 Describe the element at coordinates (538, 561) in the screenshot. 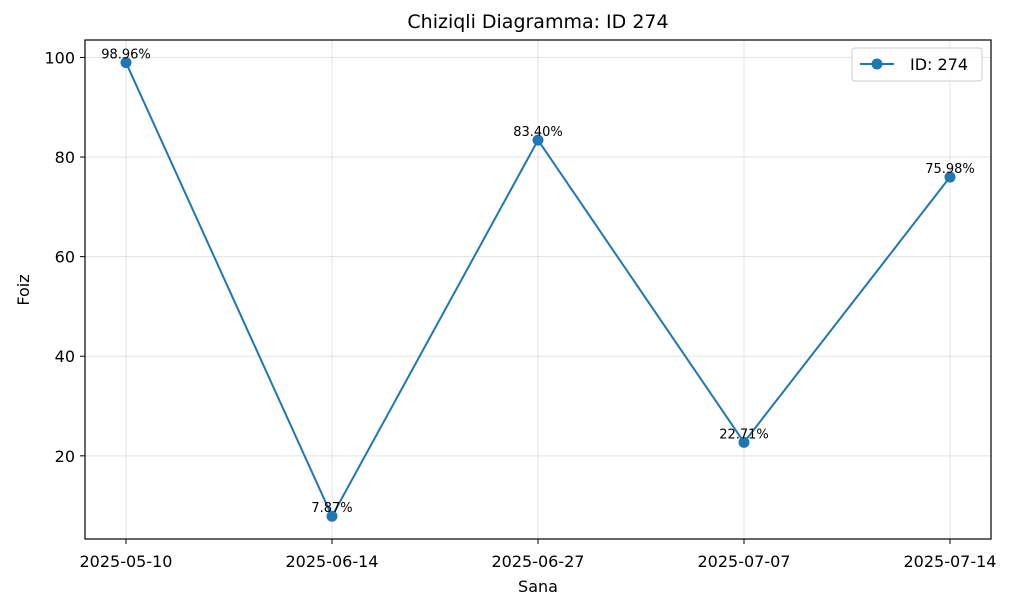

I see `x-tick-label: 2025-06-27` at that location.